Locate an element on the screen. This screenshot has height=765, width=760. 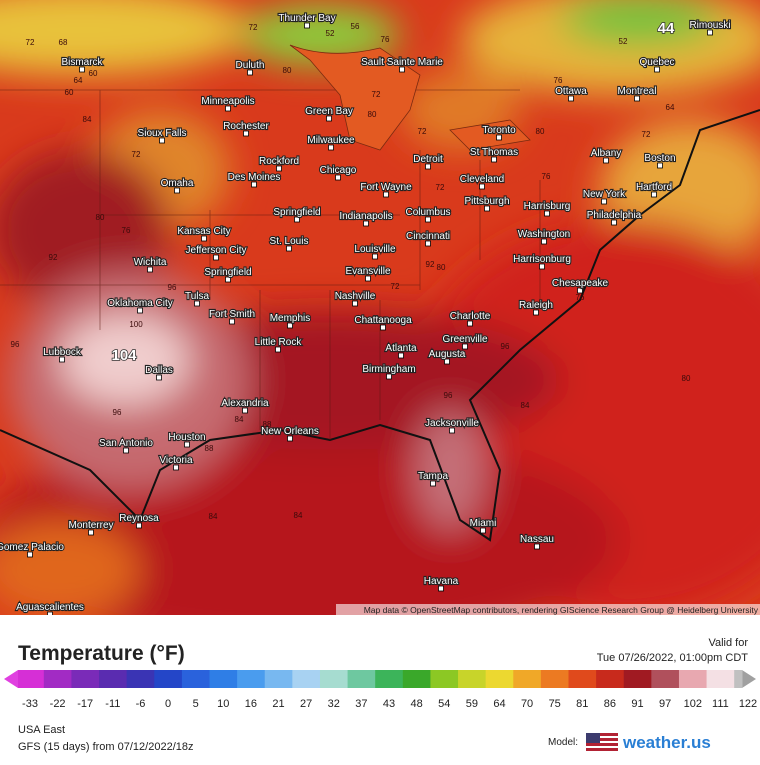
city-label: Miami is located at coordinates (483, 523).